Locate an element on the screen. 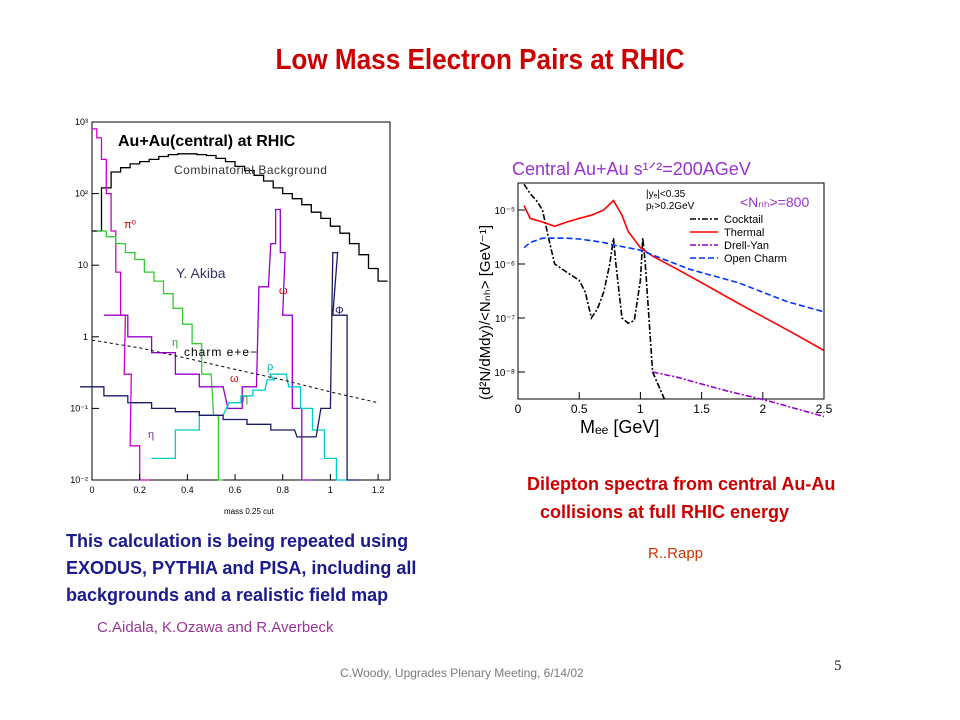 The image size is (960, 720). right-chart-ytick-label: 10⁻⁷ is located at coordinates (505, 319).